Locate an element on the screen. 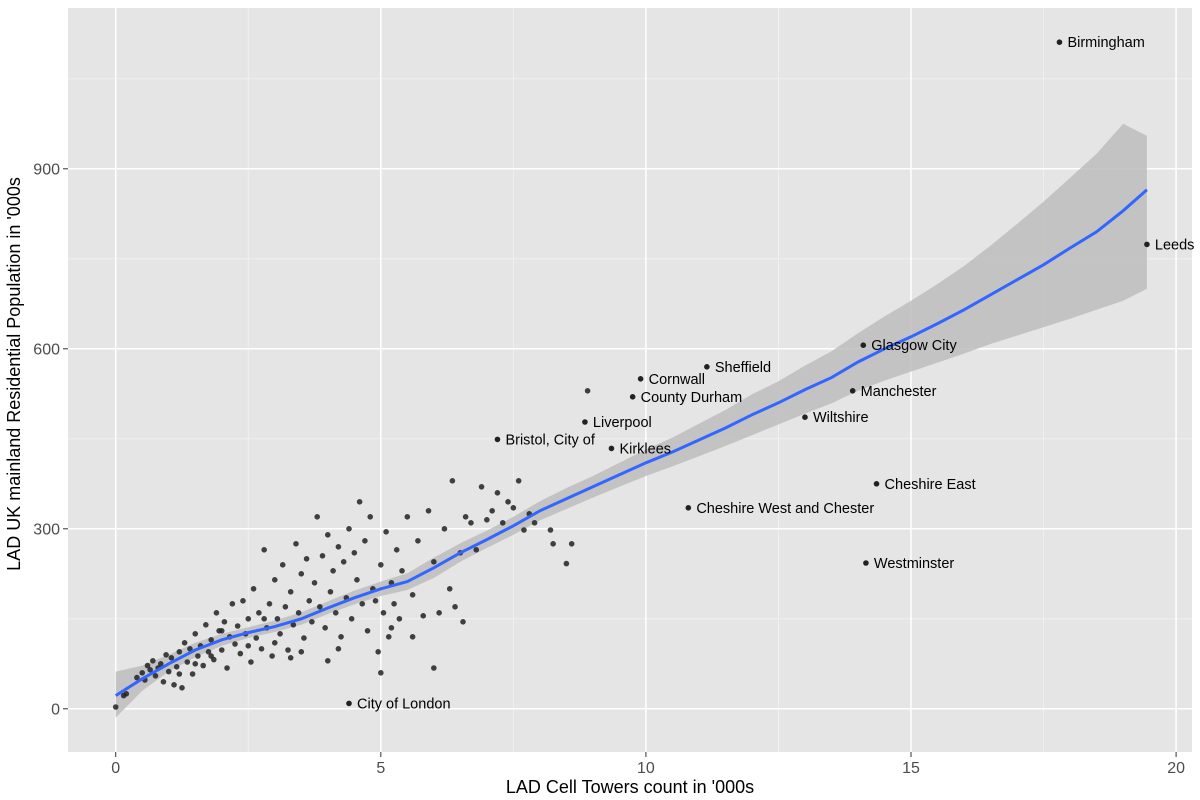  point-label: Manchester is located at coordinates (899, 392).